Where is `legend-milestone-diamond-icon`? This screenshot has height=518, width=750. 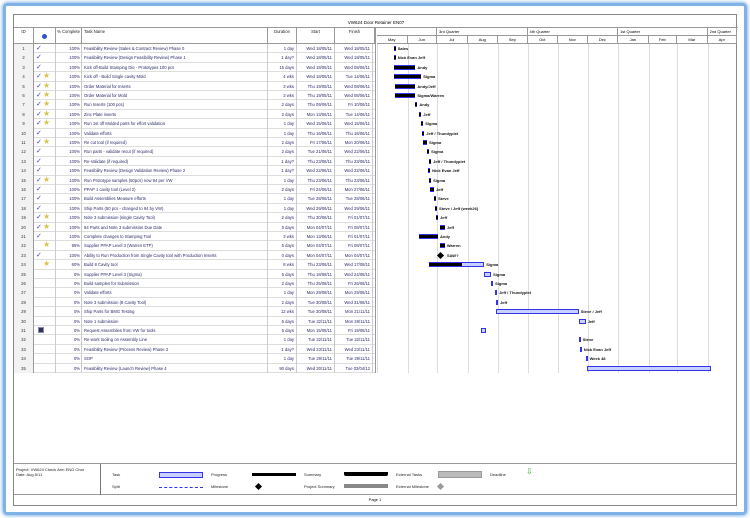
legend-milestone-diamond-icon is located at coordinates (258, 486).